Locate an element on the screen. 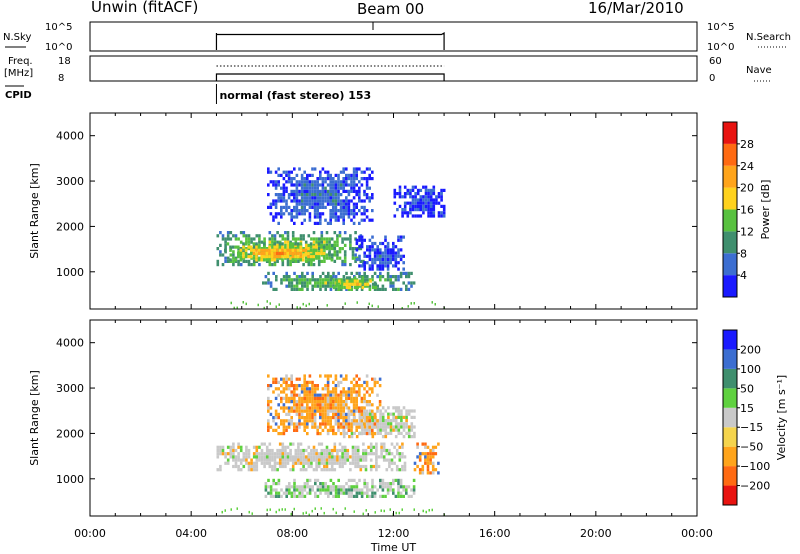 The image size is (800, 554). velocity-y-tick-label: 1000 is located at coordinates (70, 479).